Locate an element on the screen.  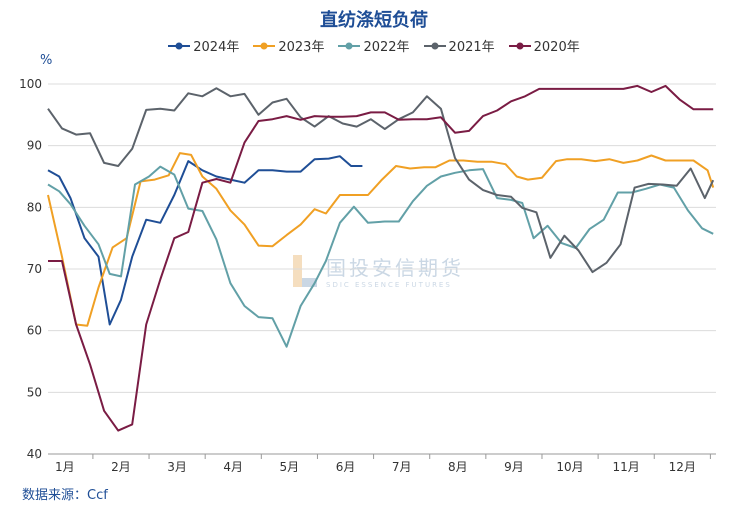
y-axis-unit-label: % is located at coordinates (46, 60).